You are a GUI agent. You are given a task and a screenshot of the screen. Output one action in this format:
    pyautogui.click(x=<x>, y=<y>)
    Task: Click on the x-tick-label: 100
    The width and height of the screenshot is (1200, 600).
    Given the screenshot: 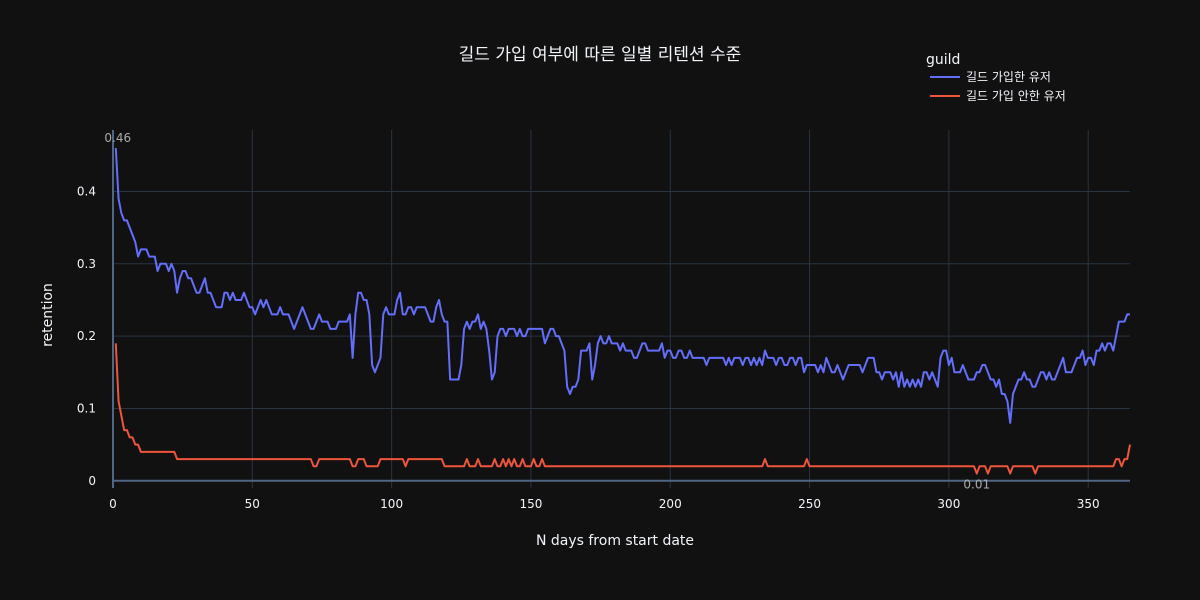 What is the action you would take?
    pyautogui.click(x=391, y=504)
    